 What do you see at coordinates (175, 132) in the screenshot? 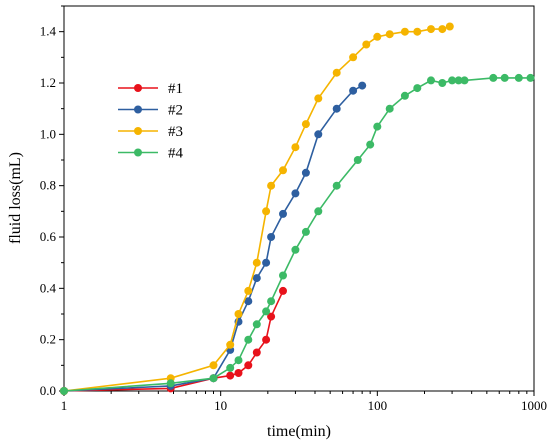
I see `legend-label: #3` at bounding box center [175, 132].